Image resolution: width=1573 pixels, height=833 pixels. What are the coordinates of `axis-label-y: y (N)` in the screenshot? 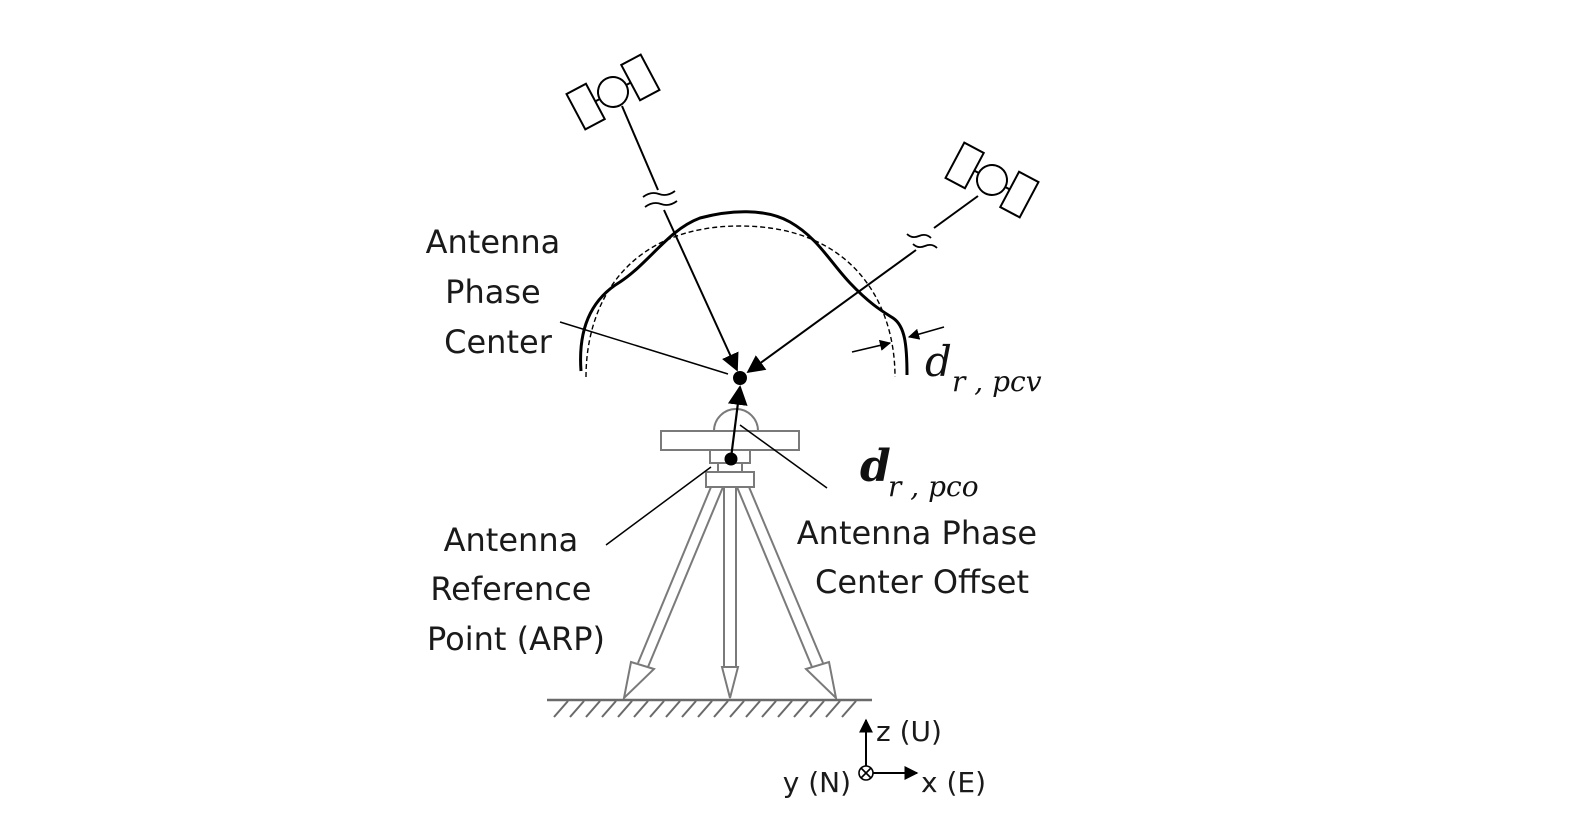 It's located at (817, 782).